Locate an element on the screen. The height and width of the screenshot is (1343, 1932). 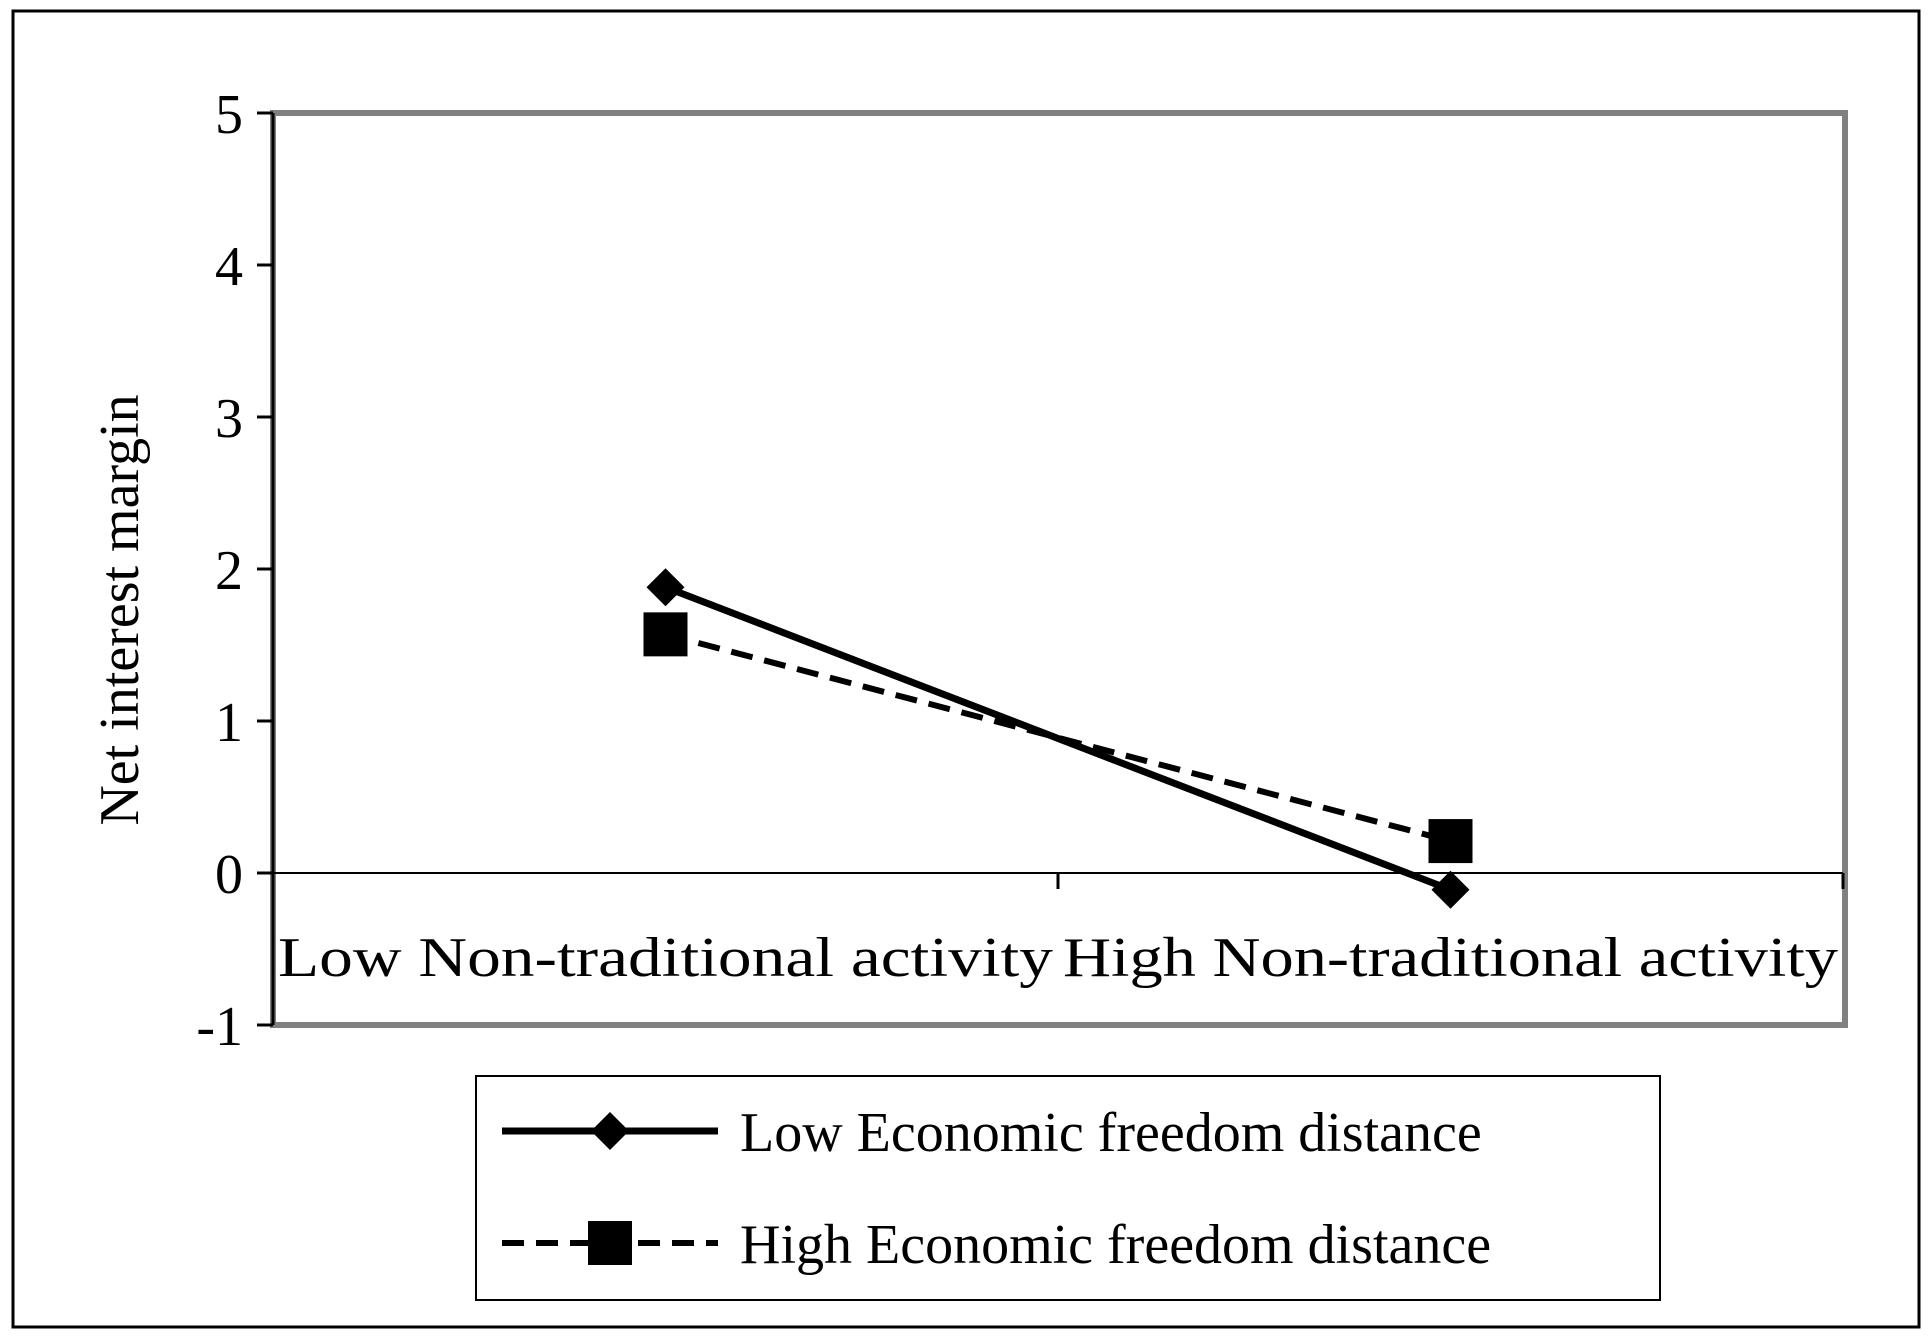
x-axis-ticks is located at coordinates (1450, 881).